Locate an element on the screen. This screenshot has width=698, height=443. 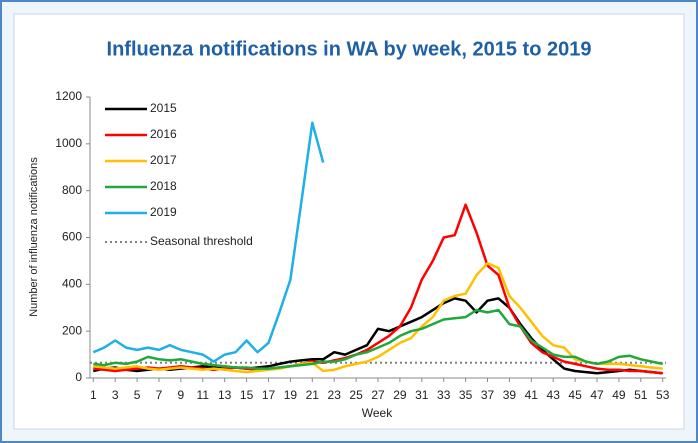
x-tick-label: 47 is located at coordinates (597, 395).